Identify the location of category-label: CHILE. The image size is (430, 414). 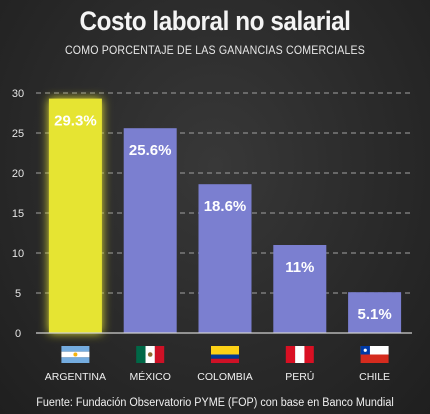
(374, 377).